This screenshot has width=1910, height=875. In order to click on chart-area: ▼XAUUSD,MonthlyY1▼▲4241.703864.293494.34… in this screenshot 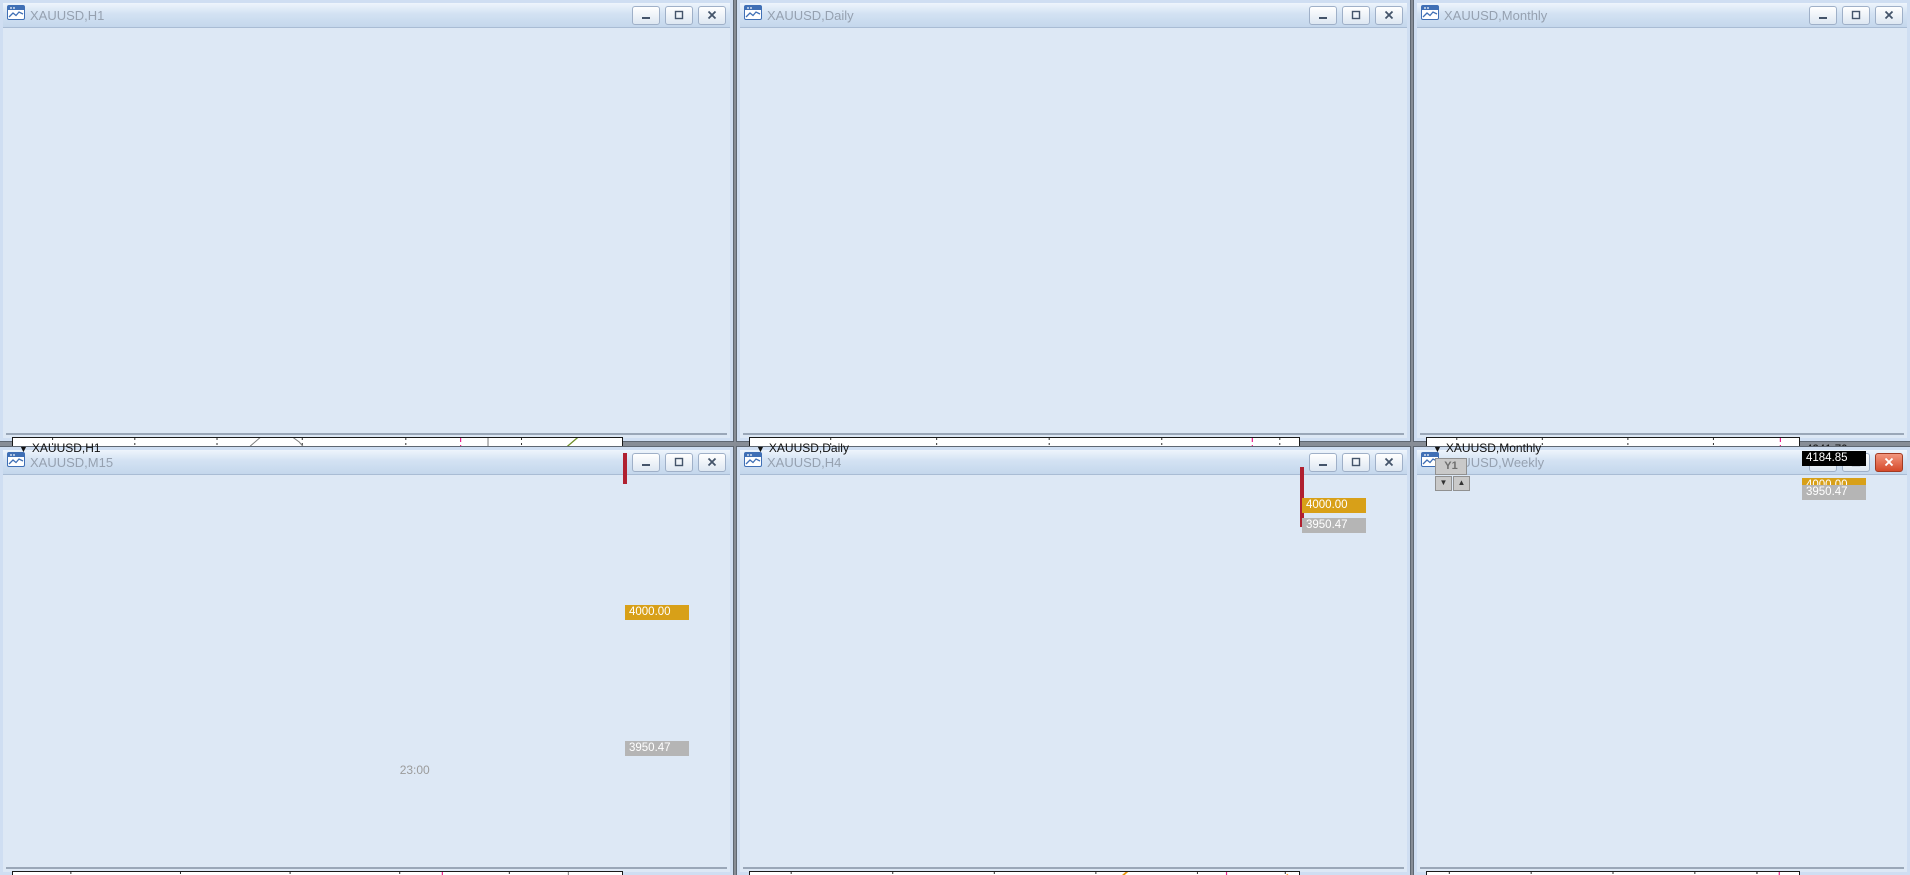, I will do `click(1662, 632)`.